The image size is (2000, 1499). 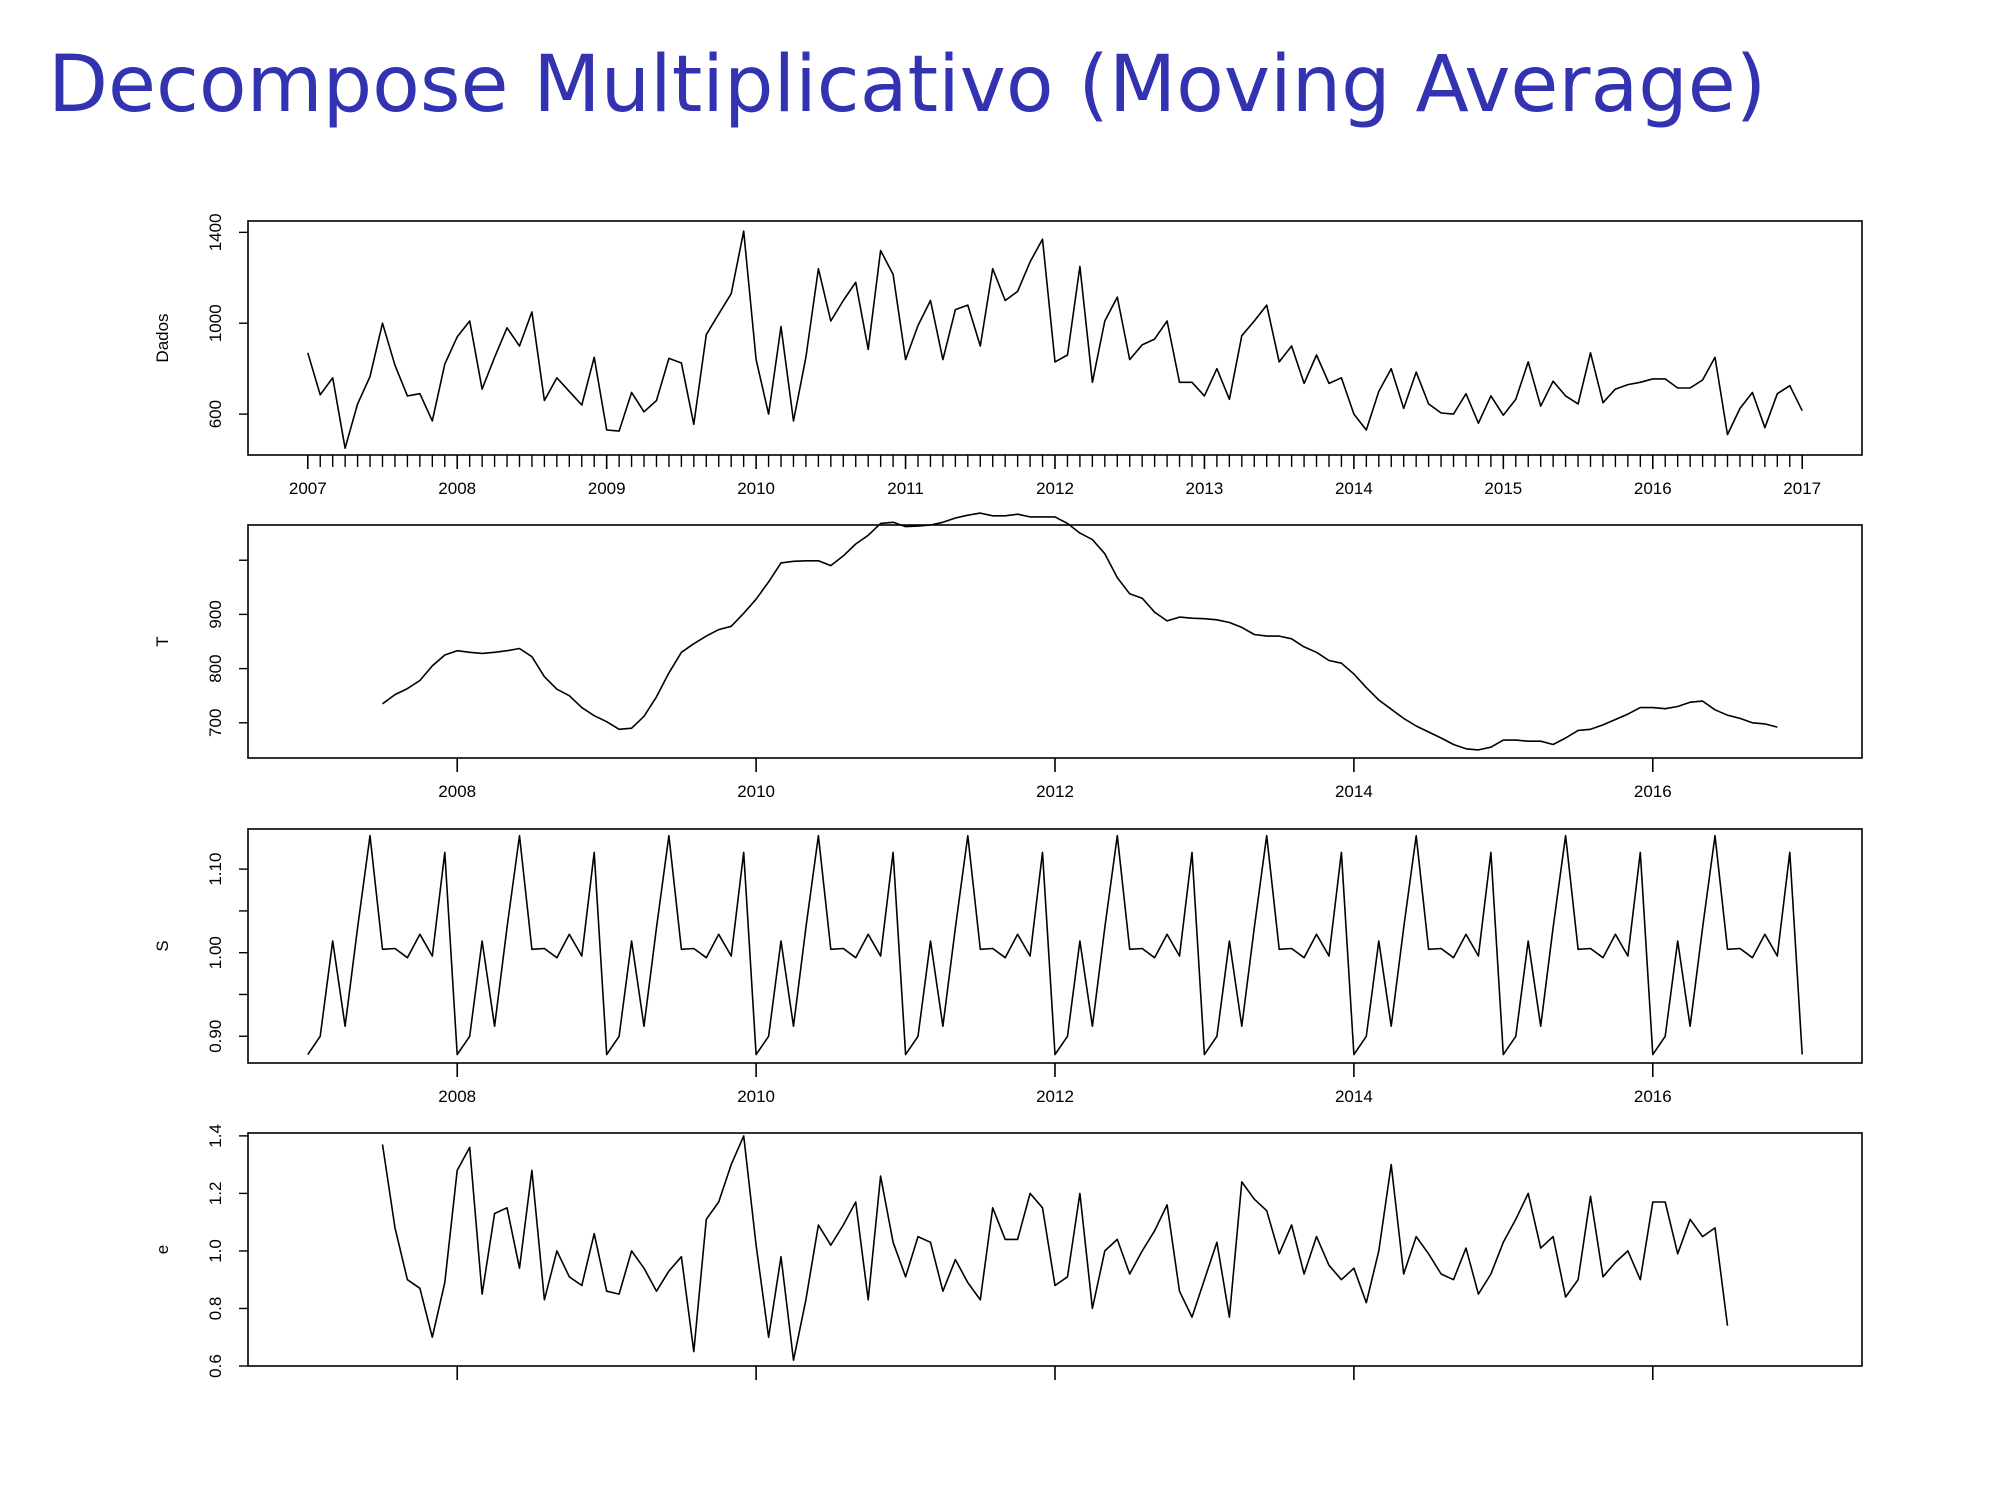 I want to click on y-tick-label: 0.8, so click(x=215, y=1309).